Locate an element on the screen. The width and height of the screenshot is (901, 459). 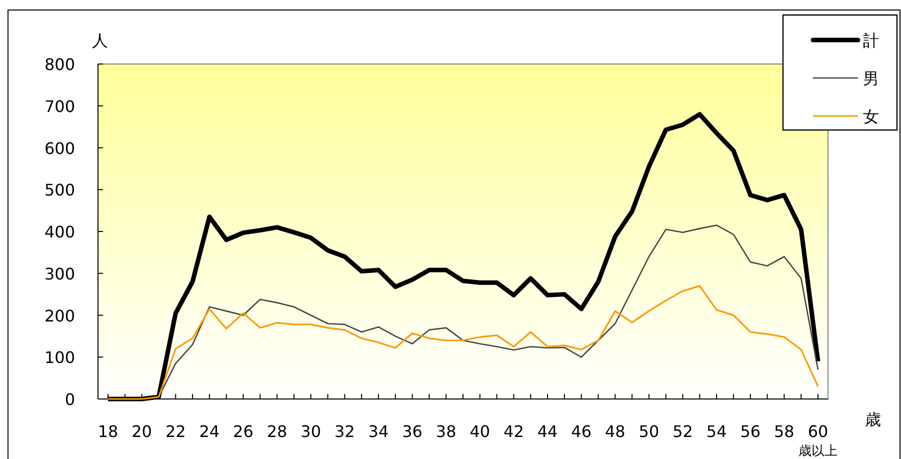
y-tick-label: 400 is located at coordinates (59, 232).